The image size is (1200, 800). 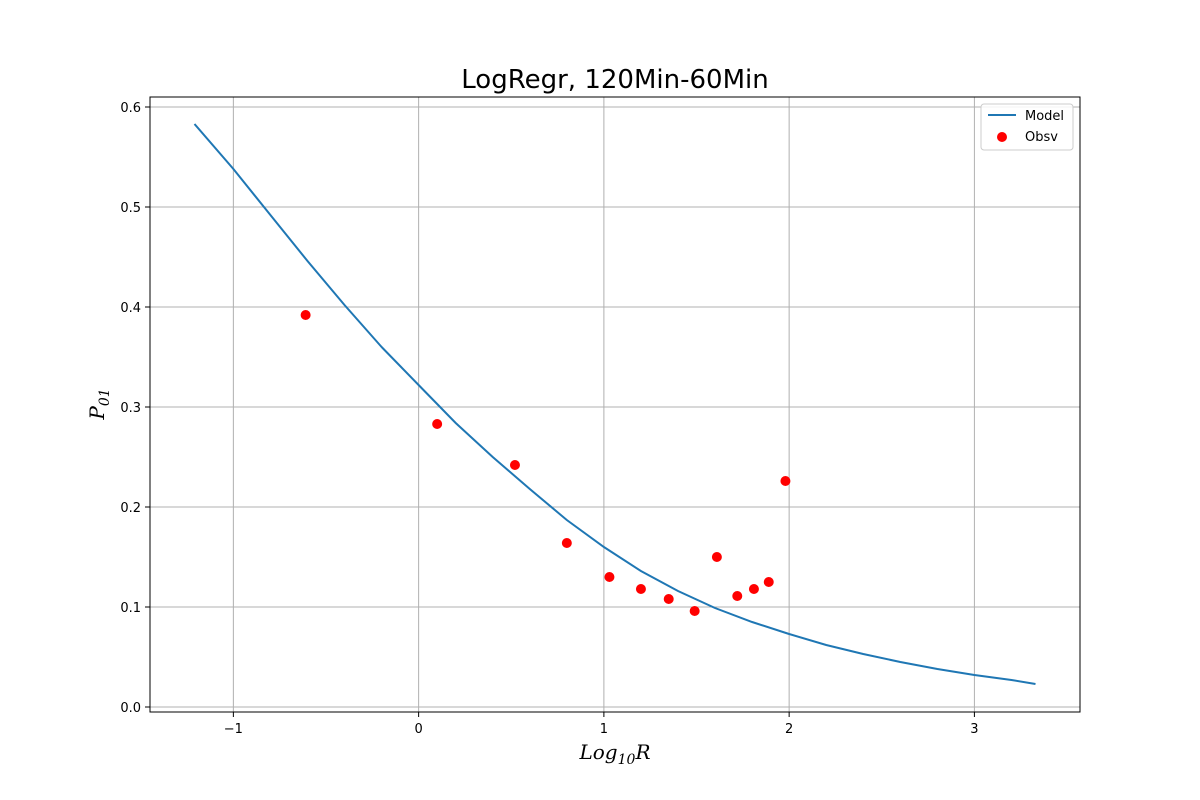 What do you see at coordinates (105, 397) in the screenshot?
I see `y-axis-label-sub: 01` at bounding box center [105, 397].